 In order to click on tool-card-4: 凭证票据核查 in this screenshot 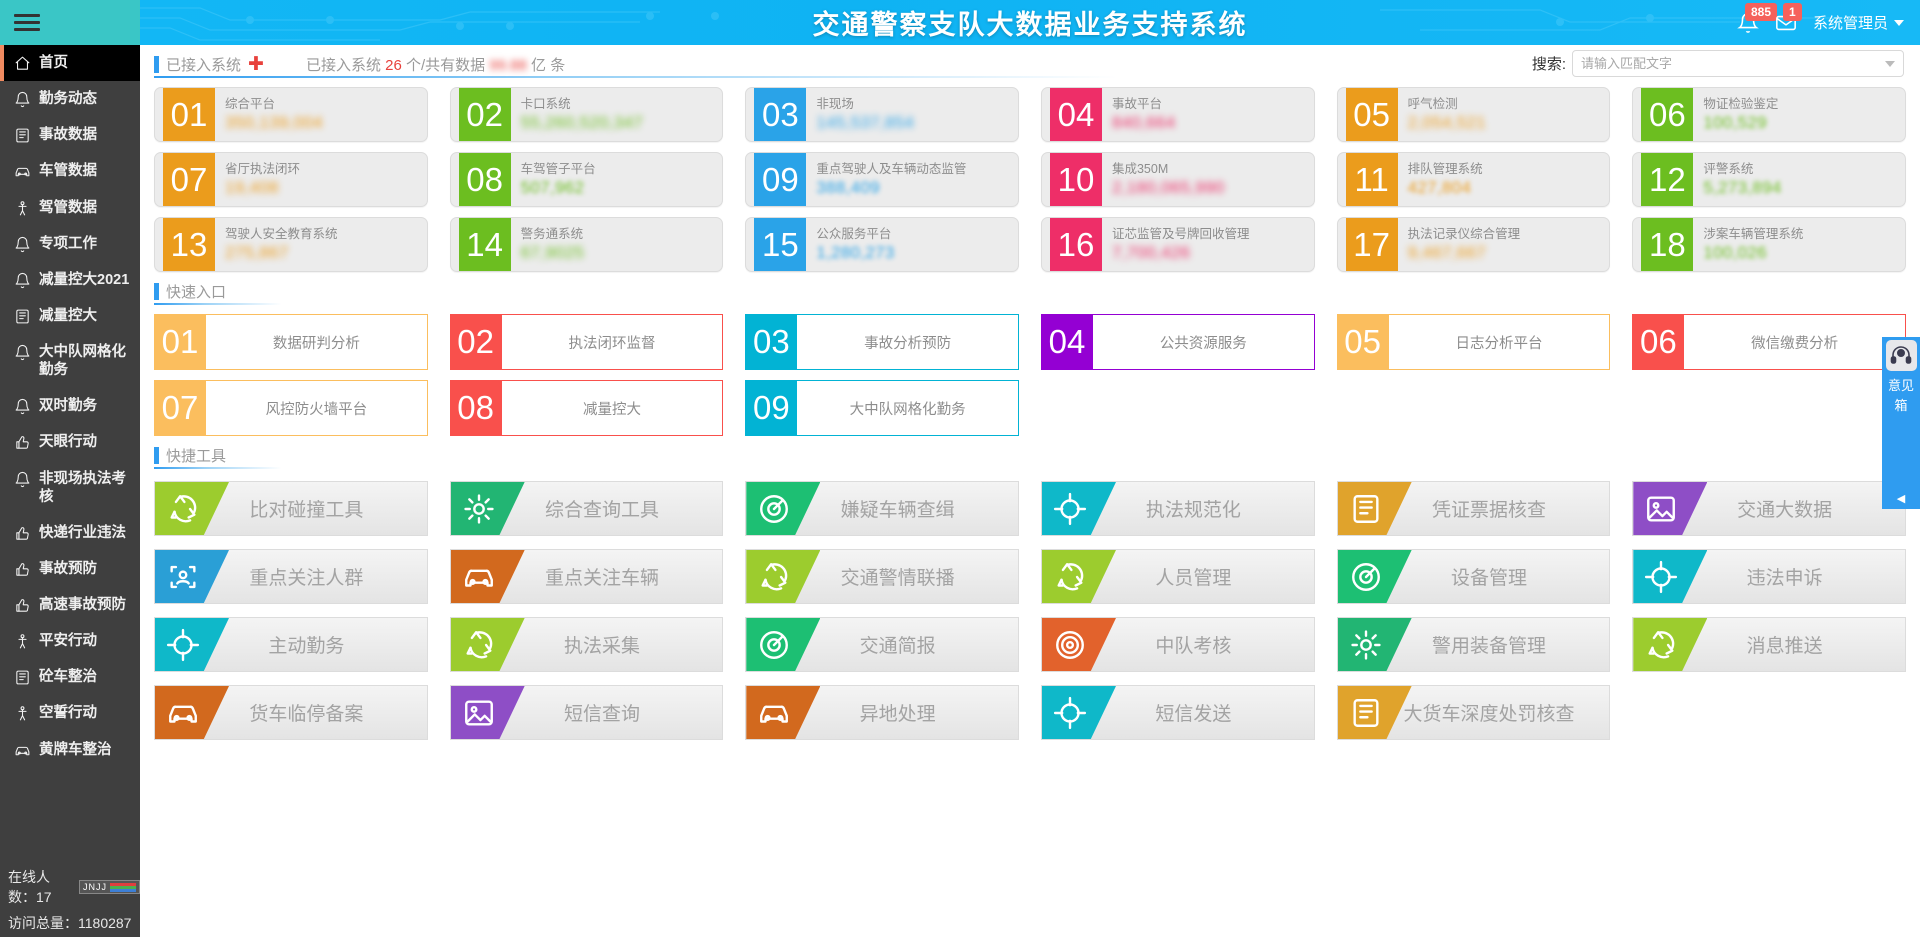, I will do `click(1473, 508)`.